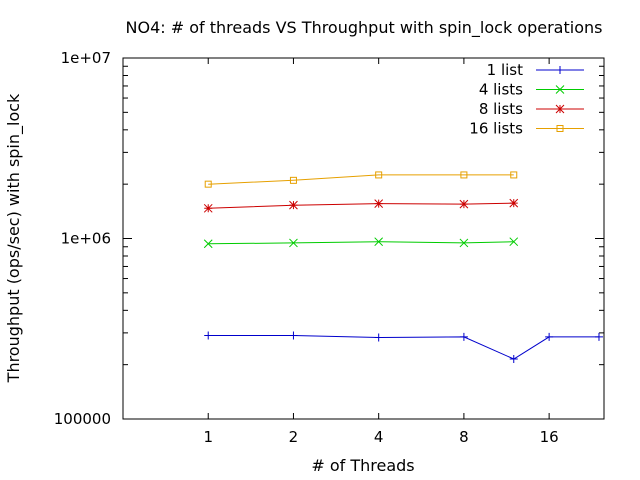 The image size is (640, 480). What do you see at coordinates (464, 437) in the screenshot?
I see `x-tick-label: 8` at bounding box center [464, 437].